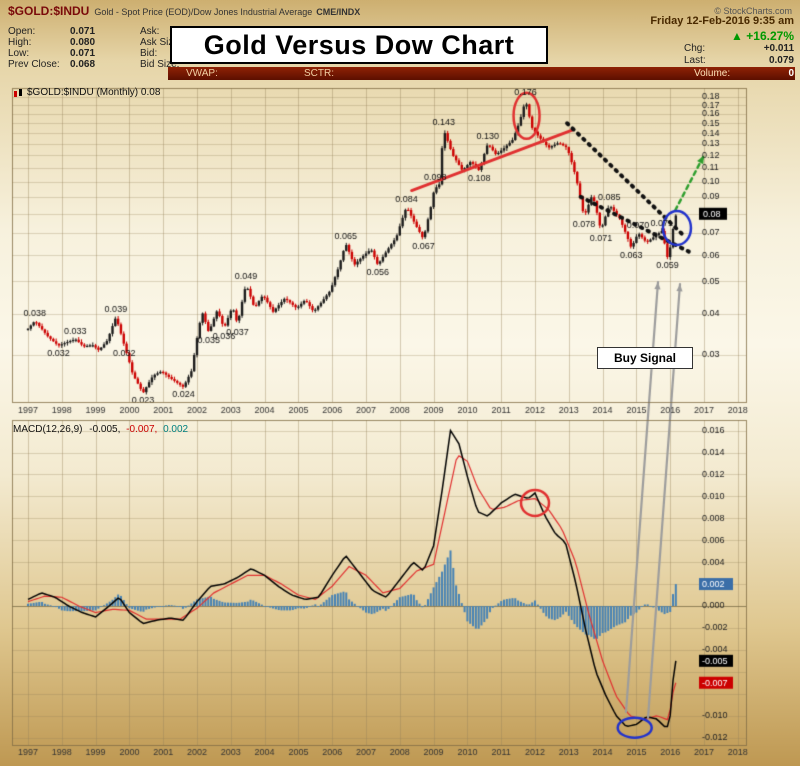 Image resolution: width=800 pixels, height=766 pixels. I want to click on price-panel-legend: $GOLD:$INDU (Monthly) 0.08, so click(86, 92).